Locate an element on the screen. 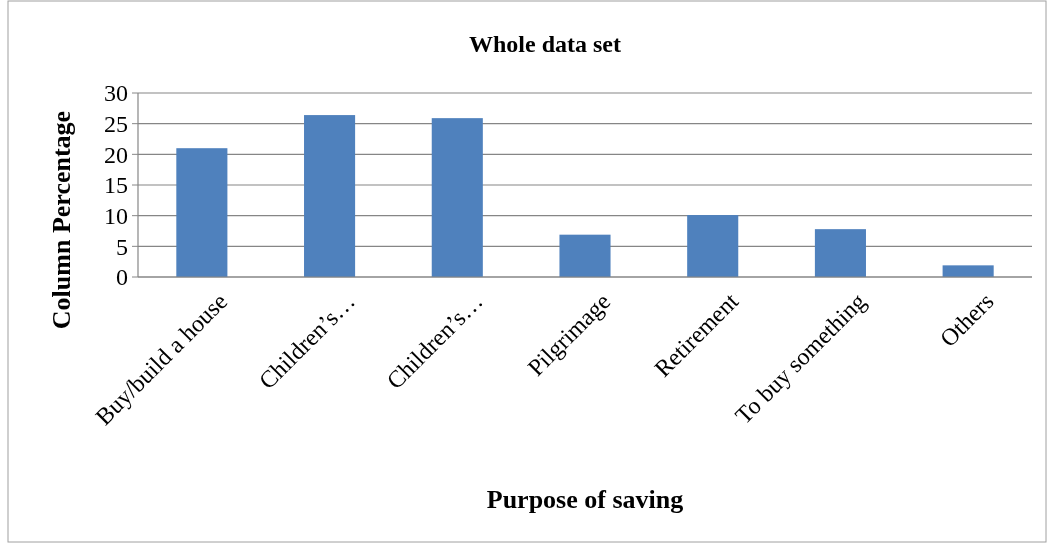 The height and width of the screenshot is (543, 1054). y-tick-label: 10 is located at coordinates (116, 216).